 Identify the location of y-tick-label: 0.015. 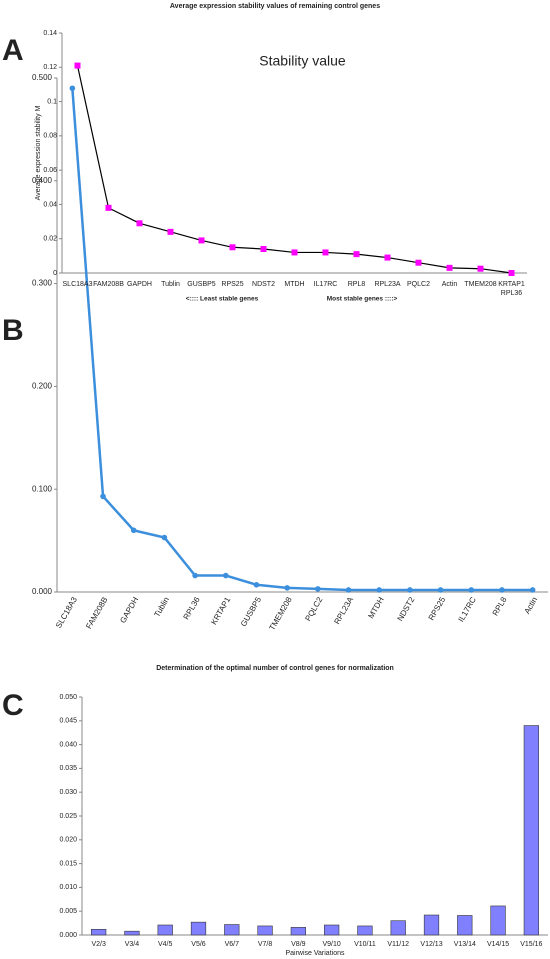
(68, 863).